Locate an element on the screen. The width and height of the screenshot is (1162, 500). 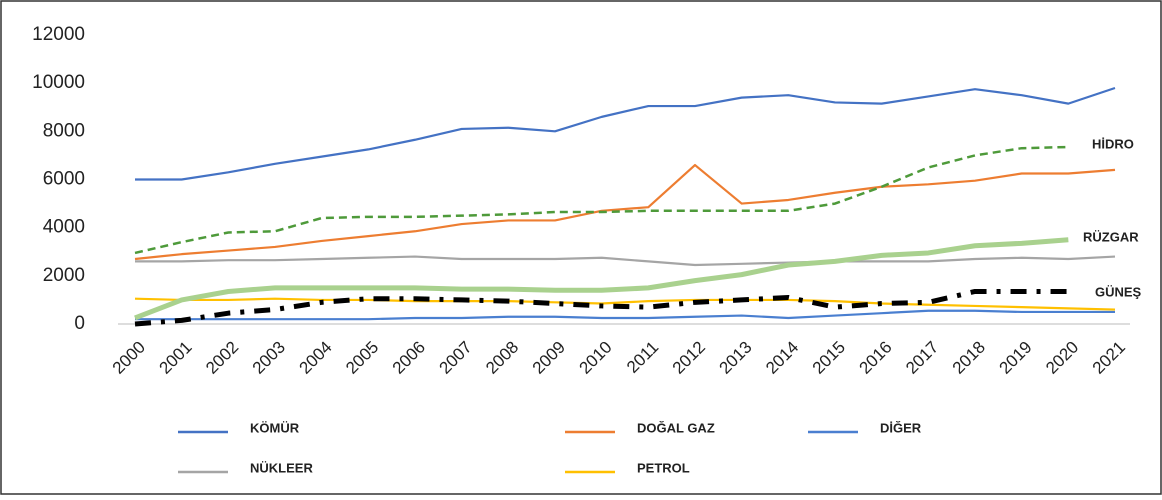
y-tick-label: 8000 is located at coordinates (64, 130).